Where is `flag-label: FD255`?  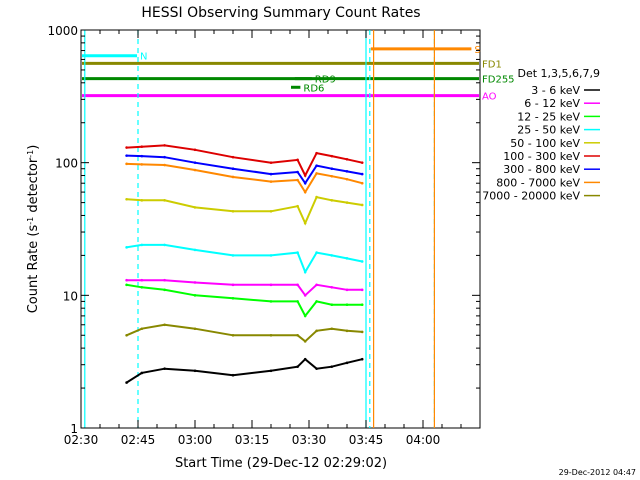 flag-label: FD255 is located at coordinates (498, 80).